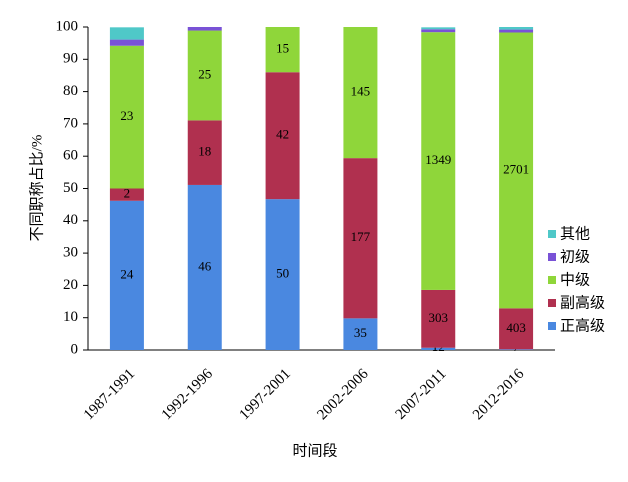 The height and width of the screenshot is (482, 628). Describe the element at coordinates (575, 257) in the screenshot. I see `legend-label: 初级` at that location.